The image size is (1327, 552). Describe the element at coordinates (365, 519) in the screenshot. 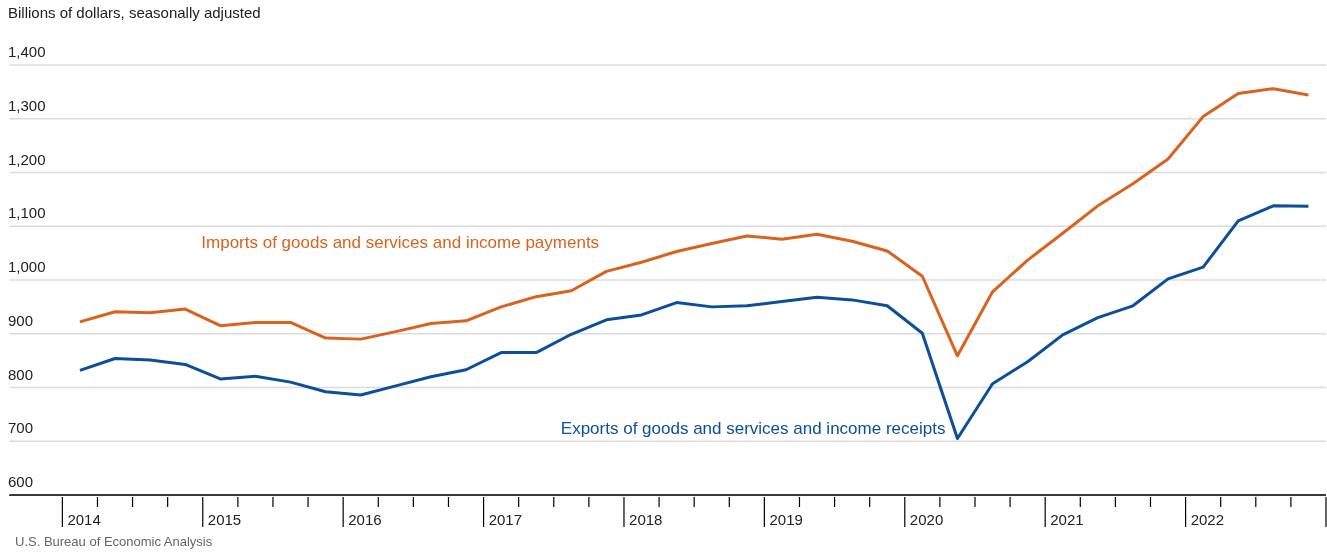

I see `x-tick-label: 2016` at that location.